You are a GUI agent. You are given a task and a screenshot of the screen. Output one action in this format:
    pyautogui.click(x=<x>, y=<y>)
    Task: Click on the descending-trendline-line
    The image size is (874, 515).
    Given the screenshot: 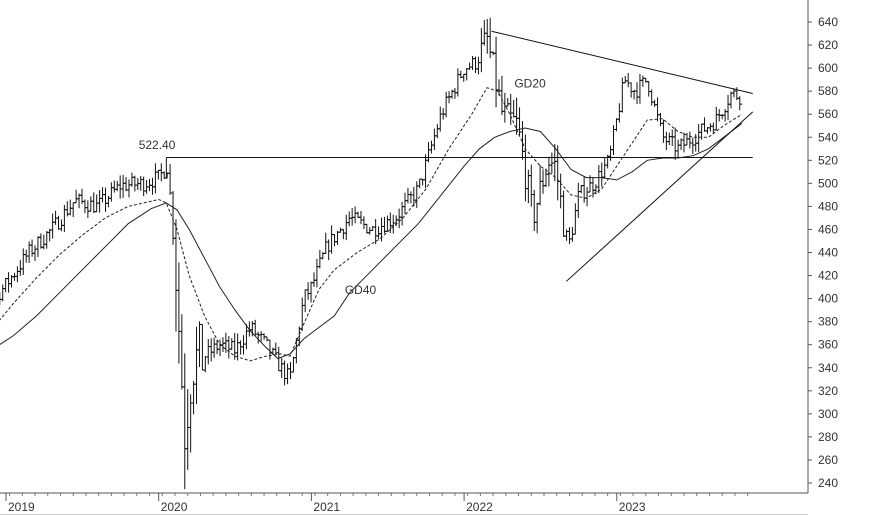 What is the action you would take?
    pyautogui.click(x=622, y=62)
    